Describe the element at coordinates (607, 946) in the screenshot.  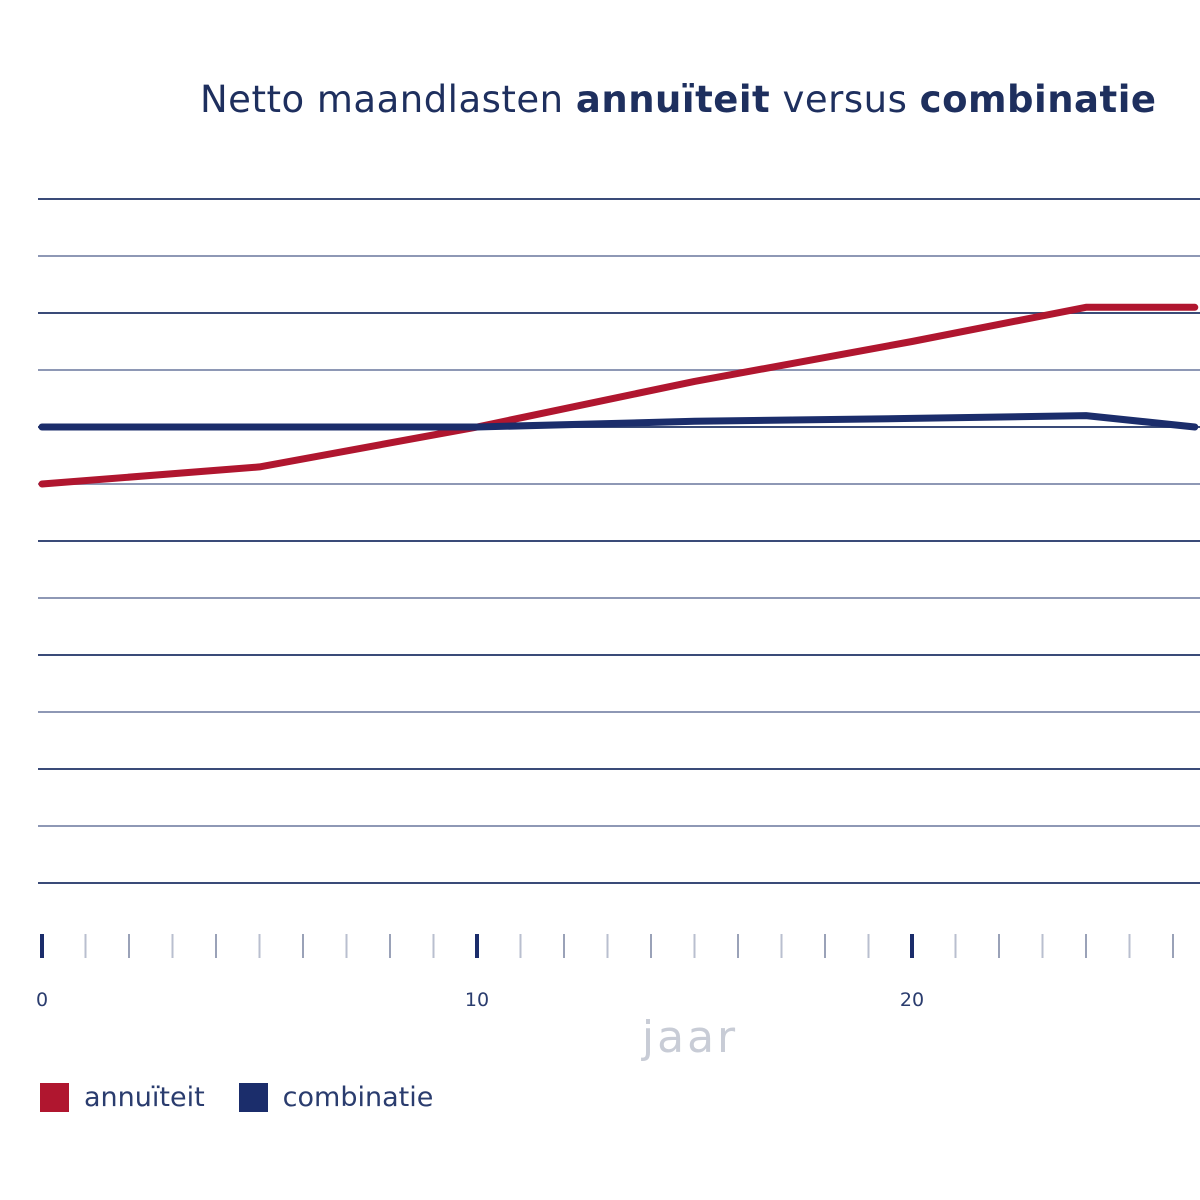
I see `x-axis-ticks` at that location.